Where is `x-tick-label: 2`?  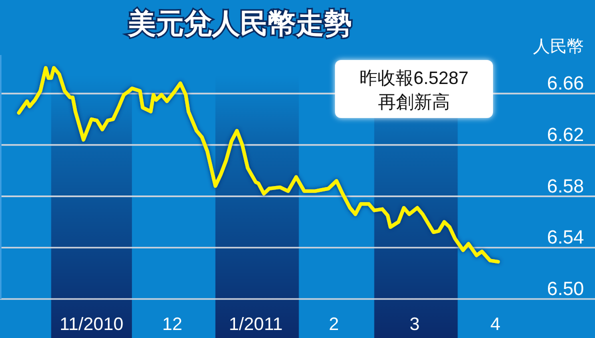
x-tick-label: 2 is located at coordinates (333, 324).